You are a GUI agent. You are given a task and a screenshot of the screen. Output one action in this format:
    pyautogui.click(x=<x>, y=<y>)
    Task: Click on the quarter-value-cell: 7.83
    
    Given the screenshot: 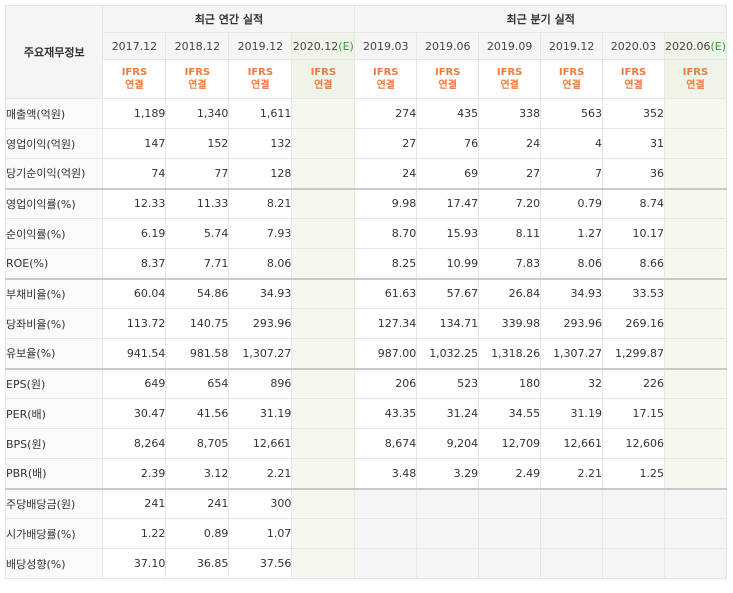 What is the action you would take?
    pyautogui.click(x=510, y=263)
    